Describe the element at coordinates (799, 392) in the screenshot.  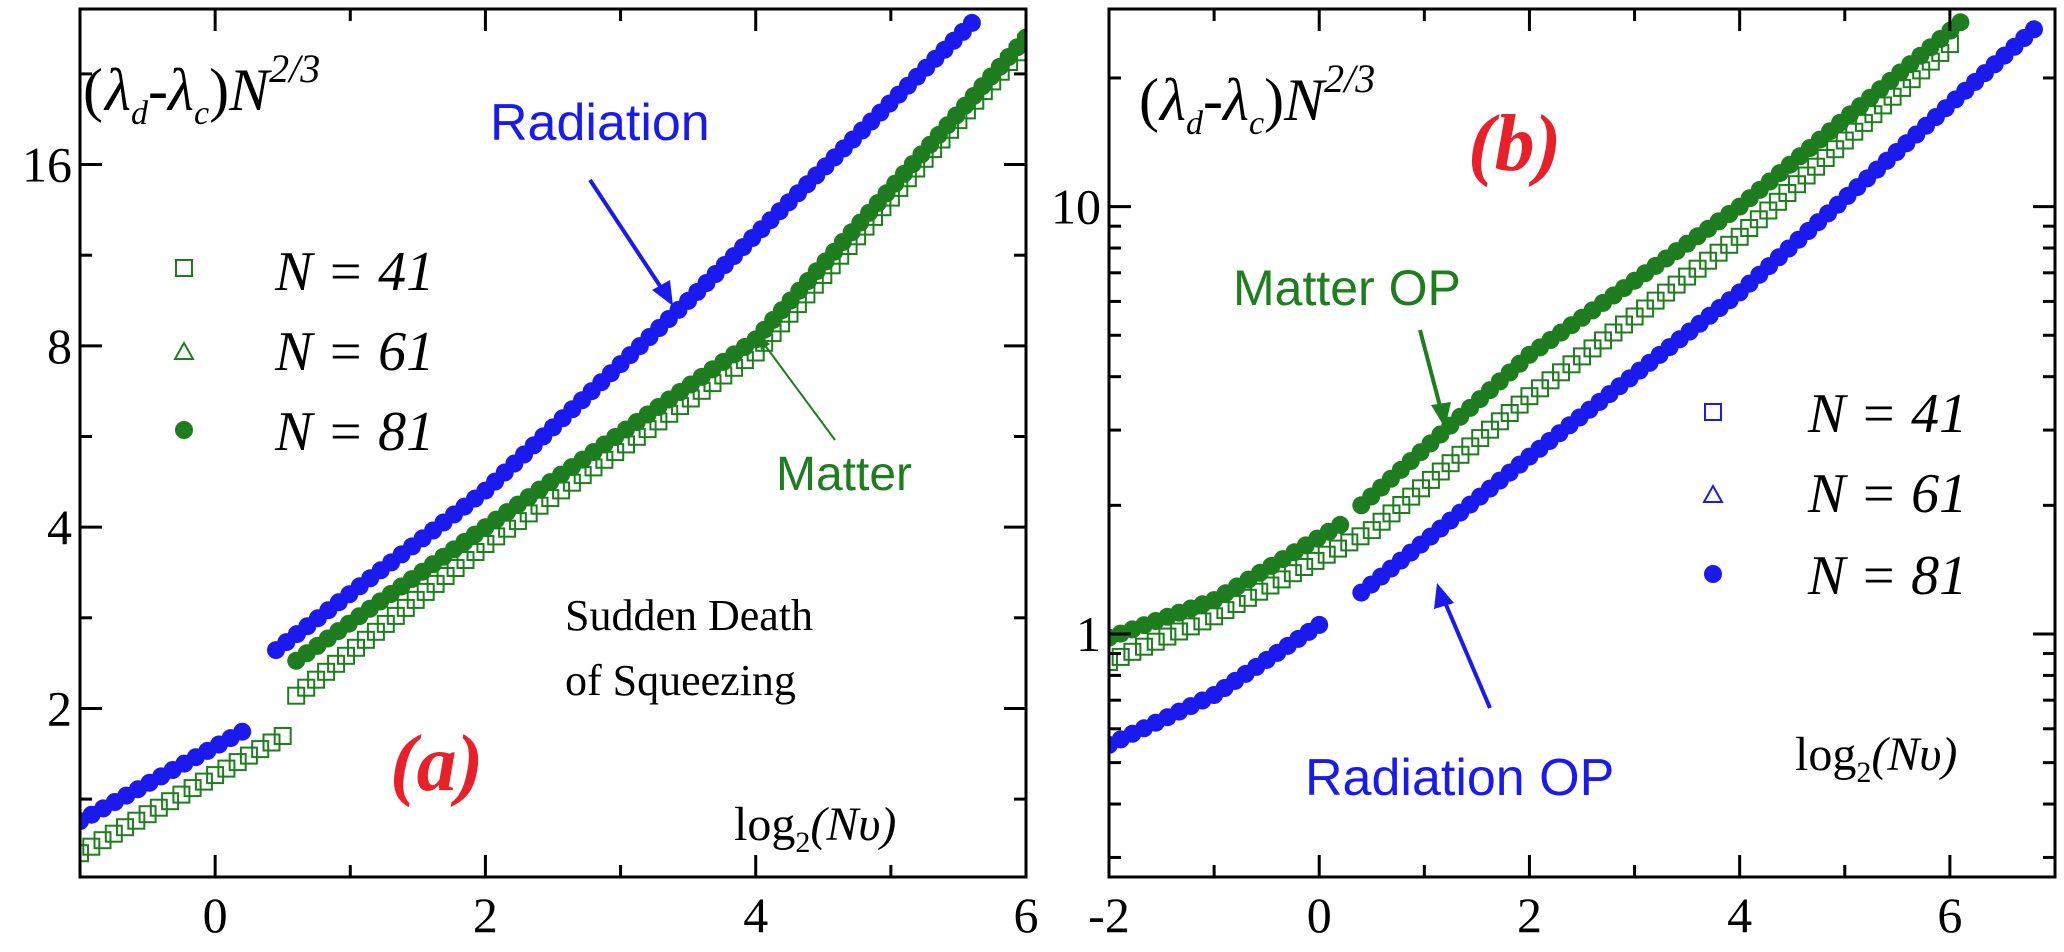
I see `annotation-matter-arrow` at that location.